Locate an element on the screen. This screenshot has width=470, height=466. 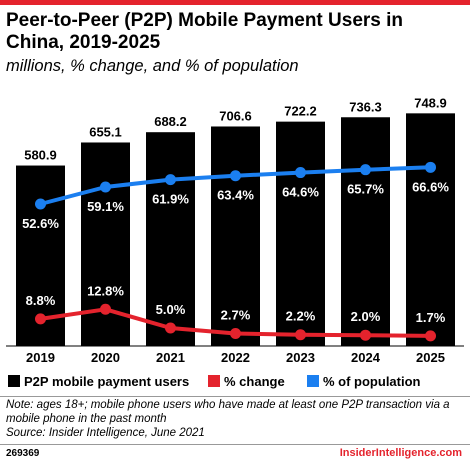
x-tick-2021: 2021 is located at coordinates (170, 357).